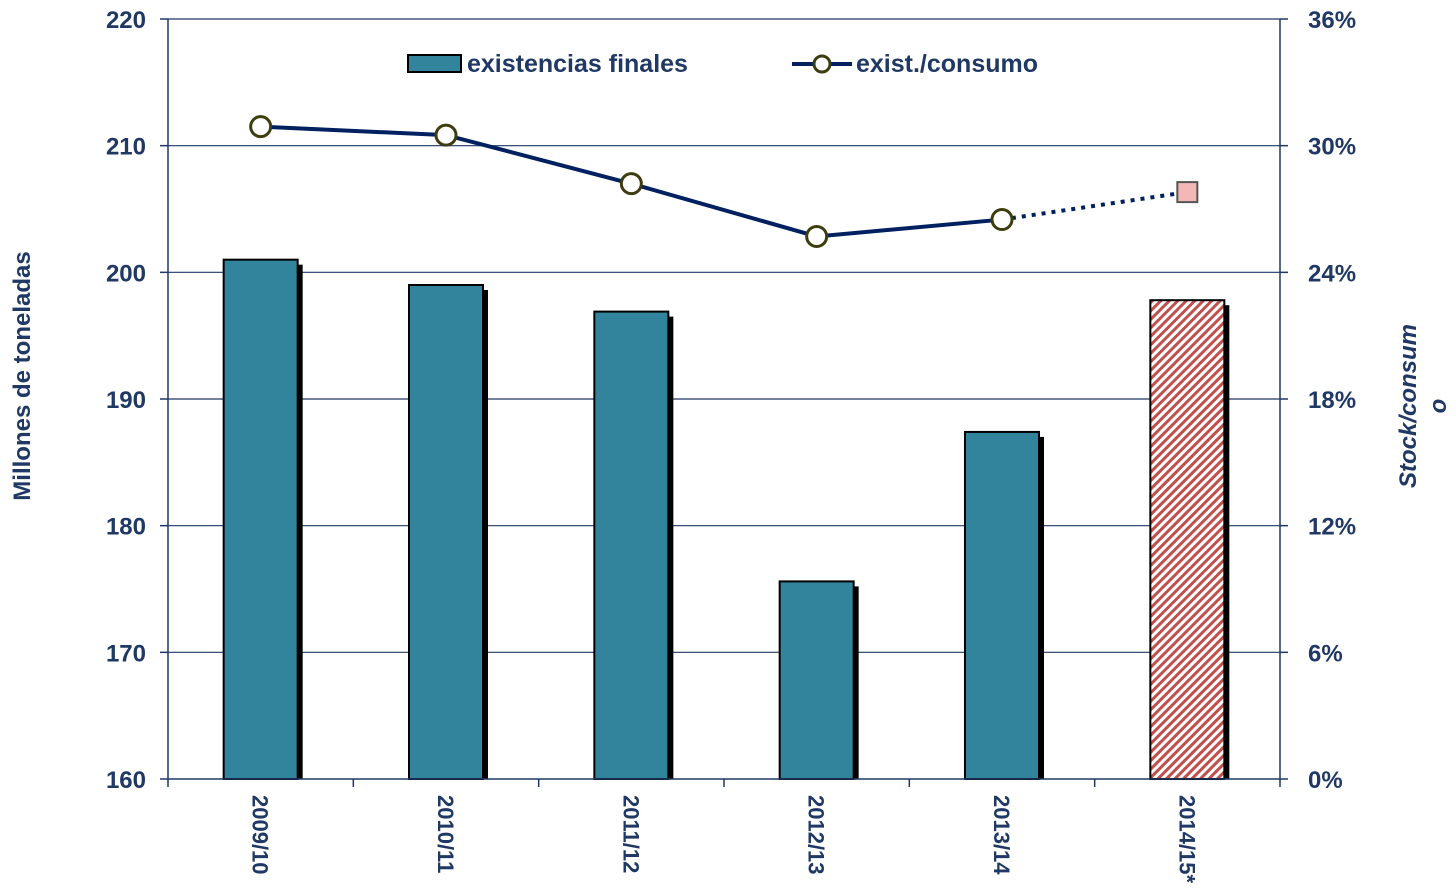 This screenshot has width=1456, height=889. I want to click on legend-bar-label: existencias finales, so click(577, 64).